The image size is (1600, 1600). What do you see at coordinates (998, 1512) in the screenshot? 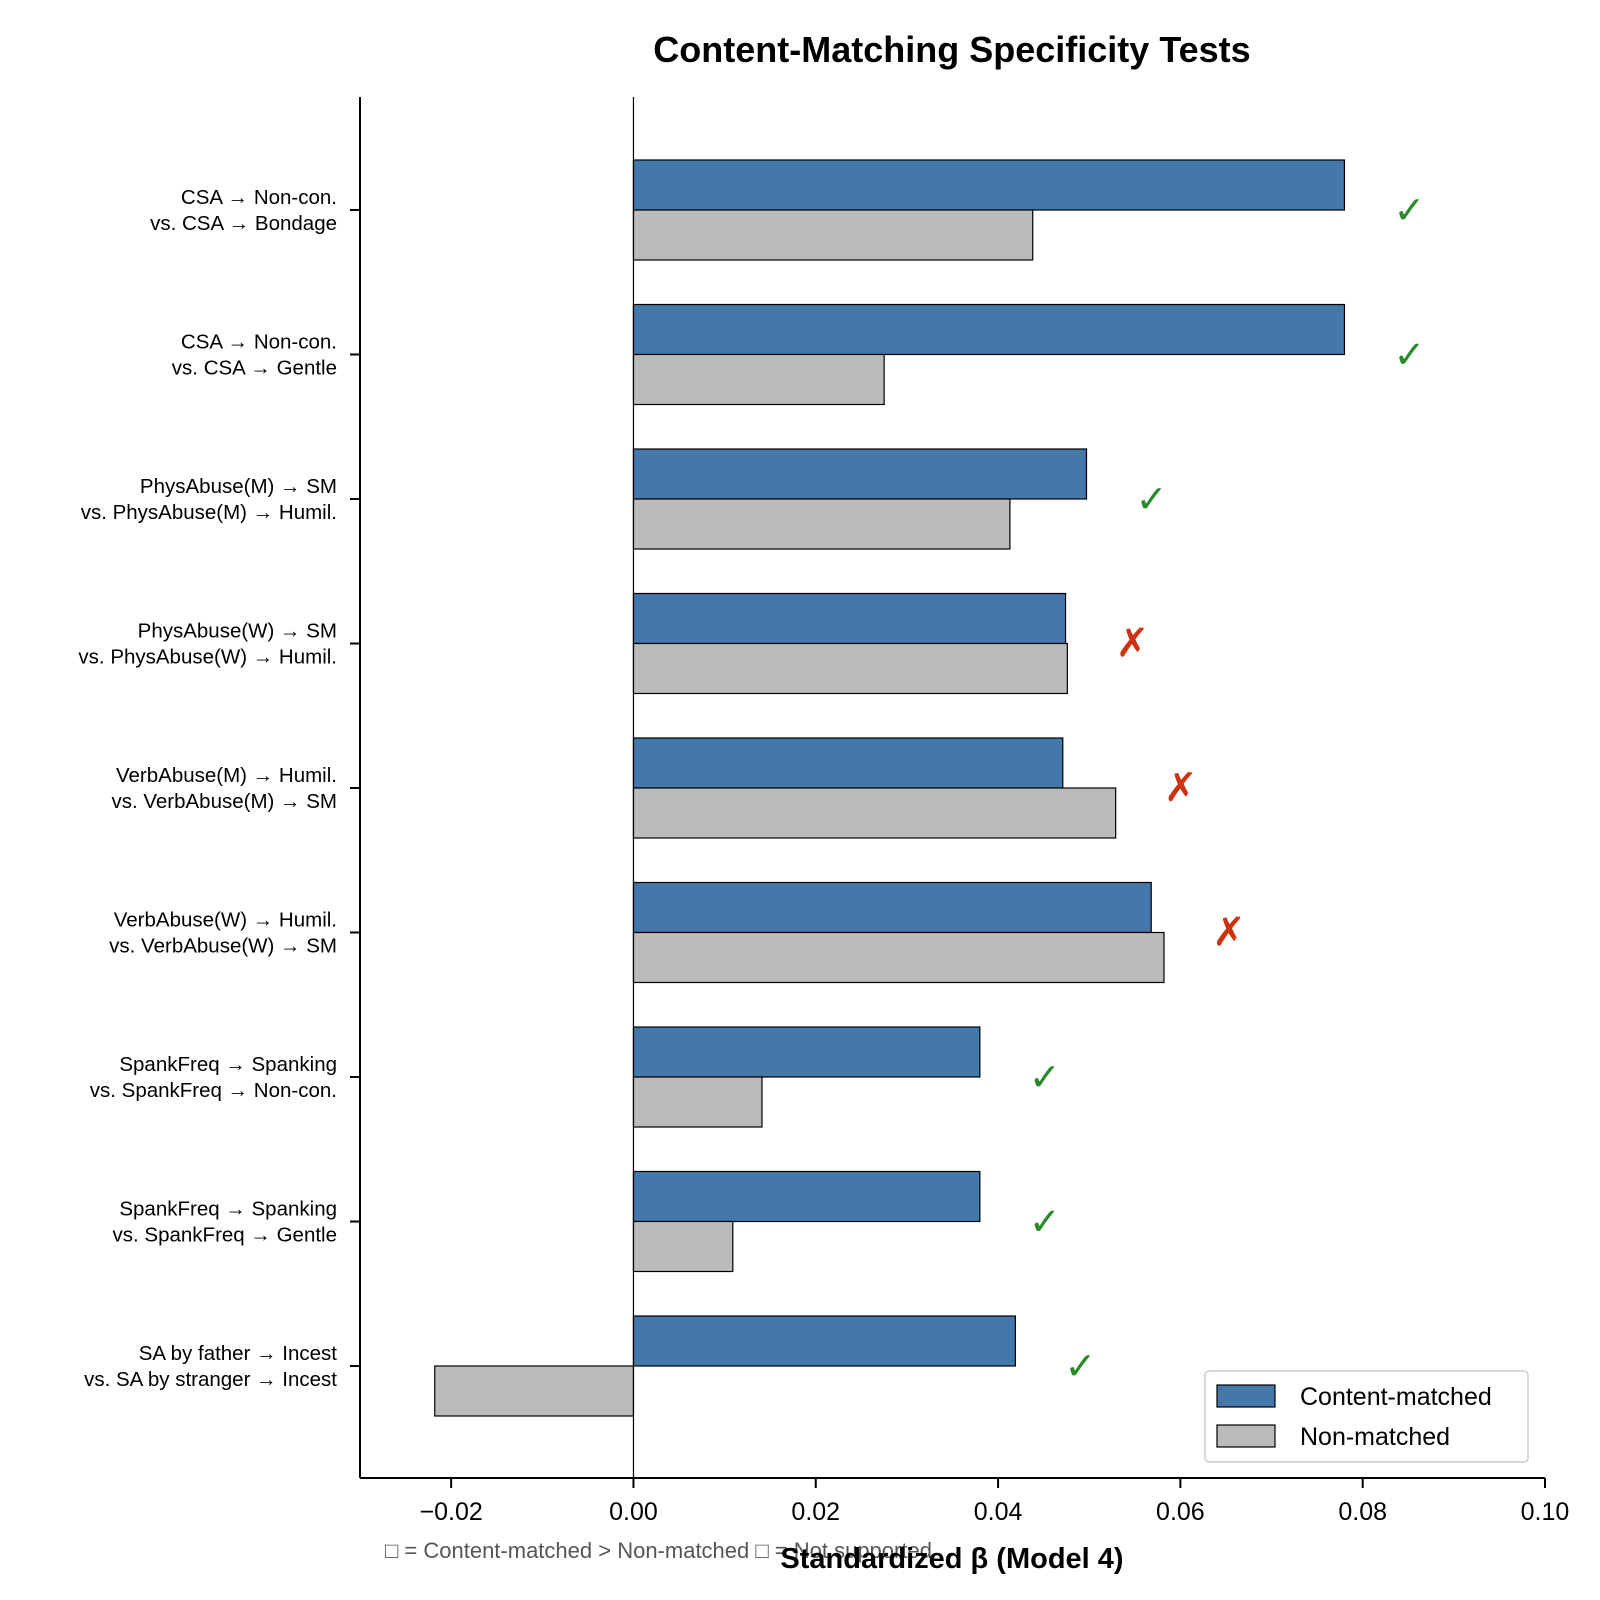
I see `x-tick-label-4: 0.04` at bounding box center [998, 1512].